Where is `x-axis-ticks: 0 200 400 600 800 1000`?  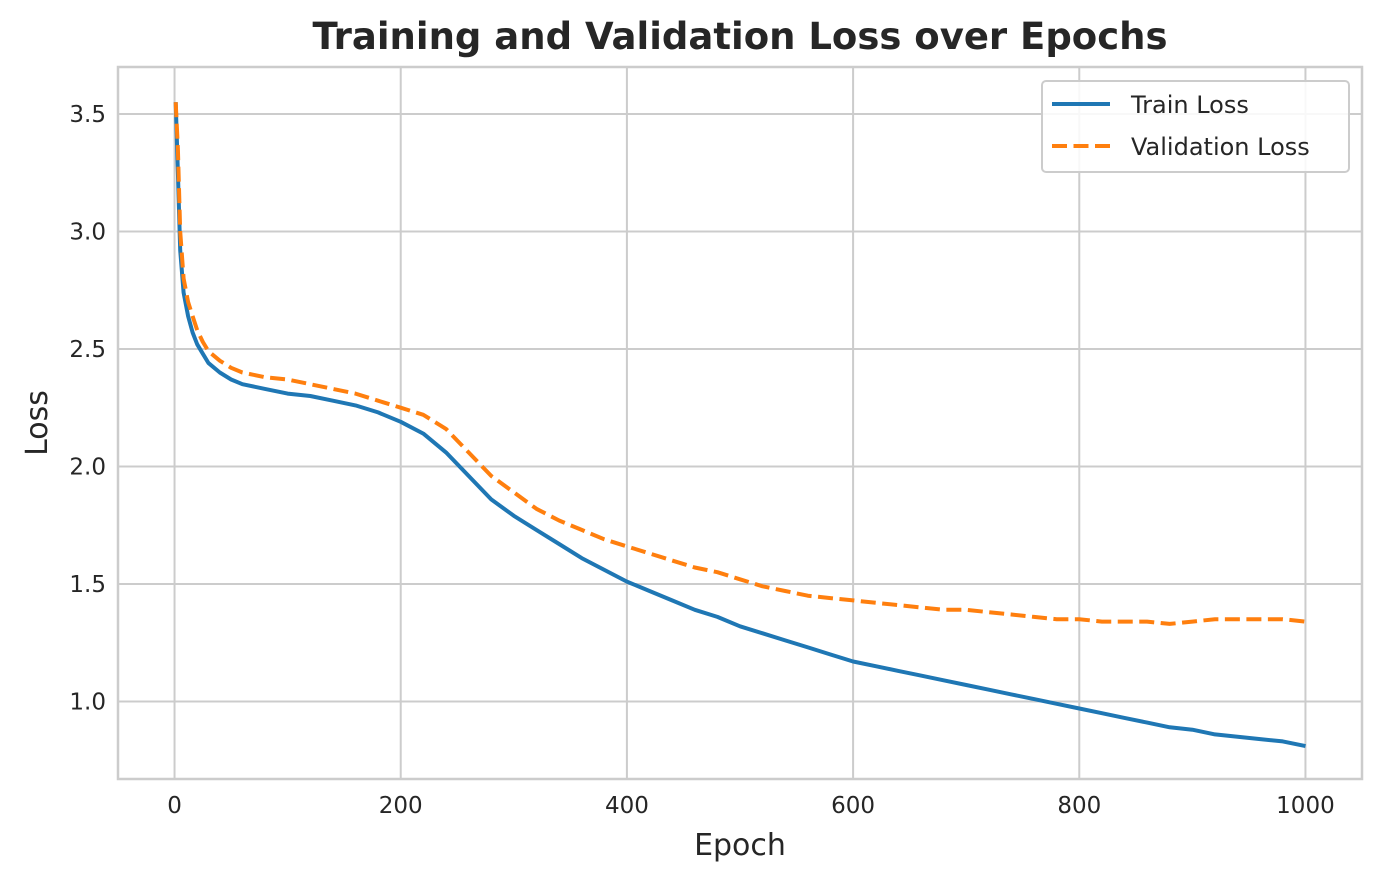
x-axis-ticks: 0 200 400 600 800 1000 is located at coordinates (751, 806).